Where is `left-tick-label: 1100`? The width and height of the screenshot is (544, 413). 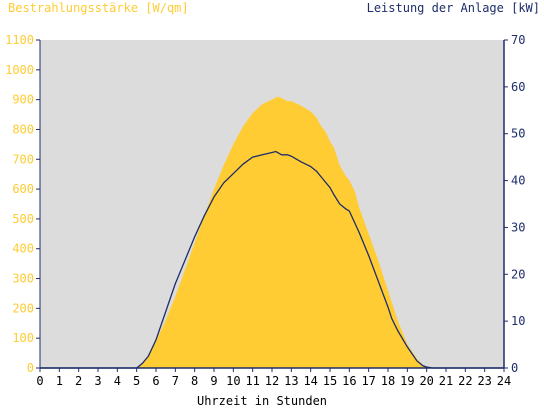 left-tick-label: 1100 is located at coordinates (19, 40).